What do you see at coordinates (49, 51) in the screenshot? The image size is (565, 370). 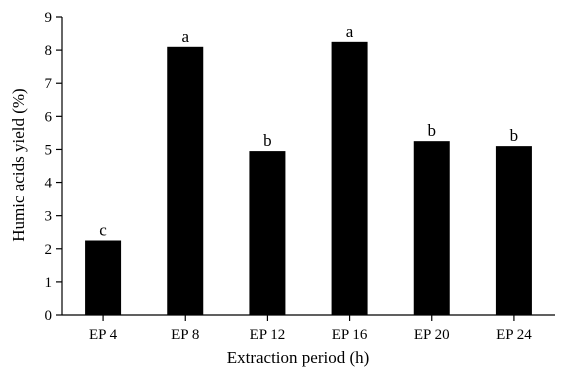 I see `y-tick-label: 8` at bounding box center [49, 51].